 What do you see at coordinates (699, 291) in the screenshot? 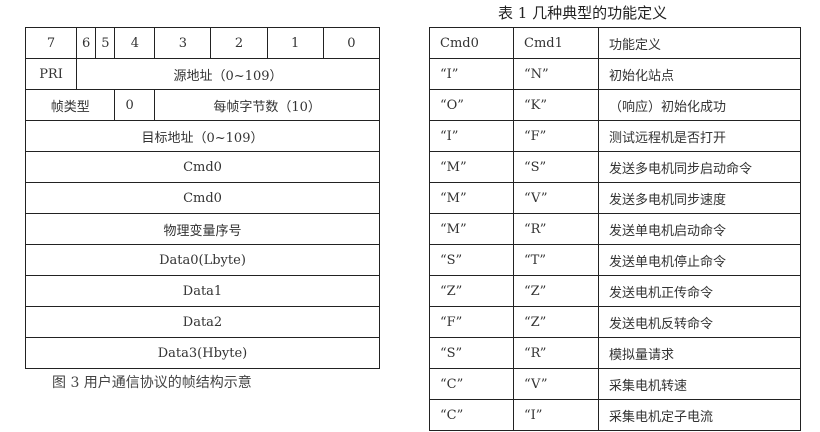
I see `table-cell: 发送电机正传命令` at bounding box center [699, 291].